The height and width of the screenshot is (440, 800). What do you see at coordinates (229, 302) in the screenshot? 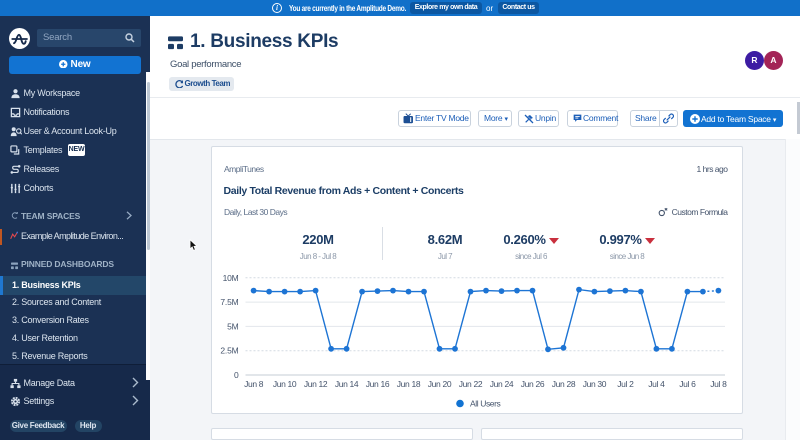
I see `svg-text: 7.5M` at bounding box center [229, 302].